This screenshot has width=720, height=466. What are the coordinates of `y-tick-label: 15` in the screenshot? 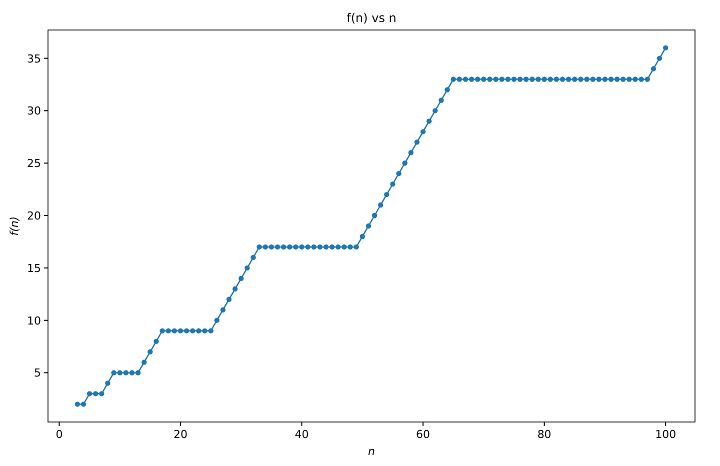 It's located at (34, 268).